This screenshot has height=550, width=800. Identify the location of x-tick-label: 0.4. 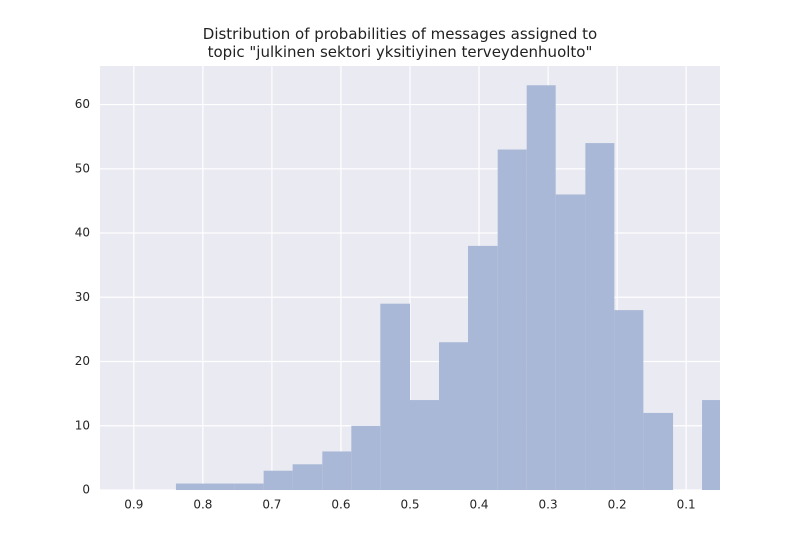
(478, 505).